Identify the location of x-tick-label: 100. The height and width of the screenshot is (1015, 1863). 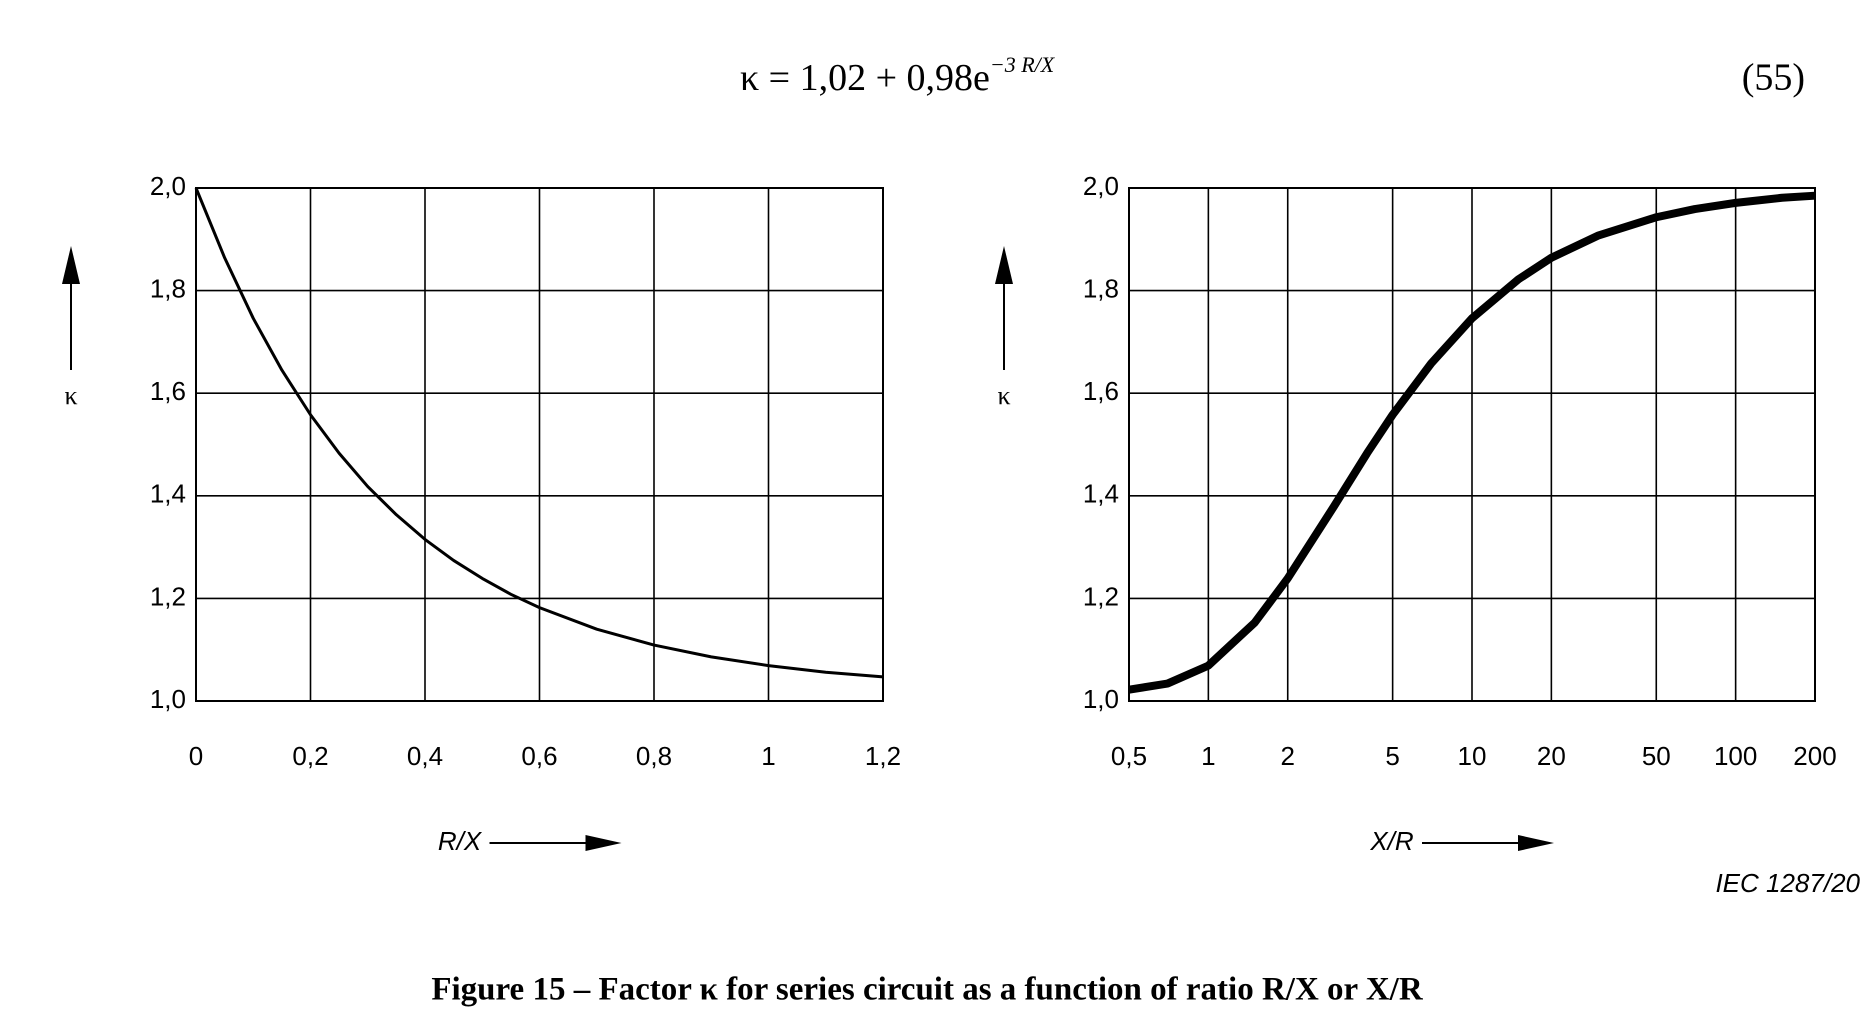
(1735, 756).